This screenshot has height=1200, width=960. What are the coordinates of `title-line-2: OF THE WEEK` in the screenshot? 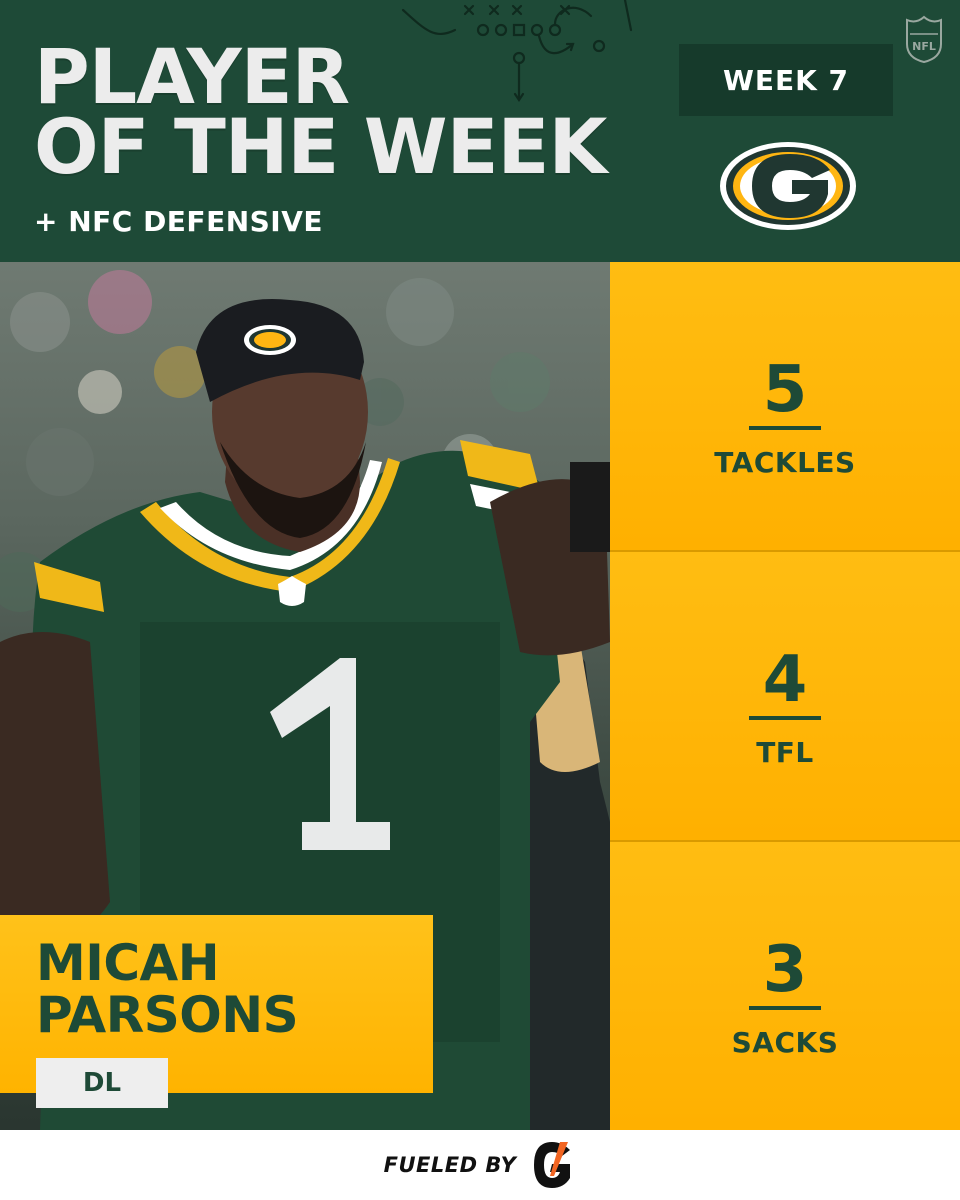 It's located at (320, 146).